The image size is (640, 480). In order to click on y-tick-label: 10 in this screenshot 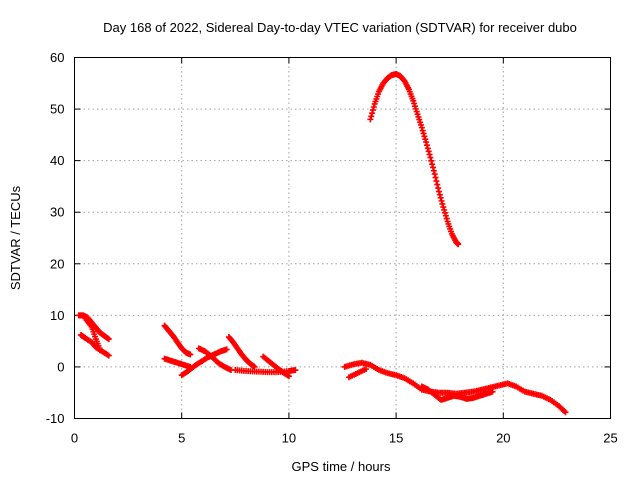, I will do `click(57, 315)`.